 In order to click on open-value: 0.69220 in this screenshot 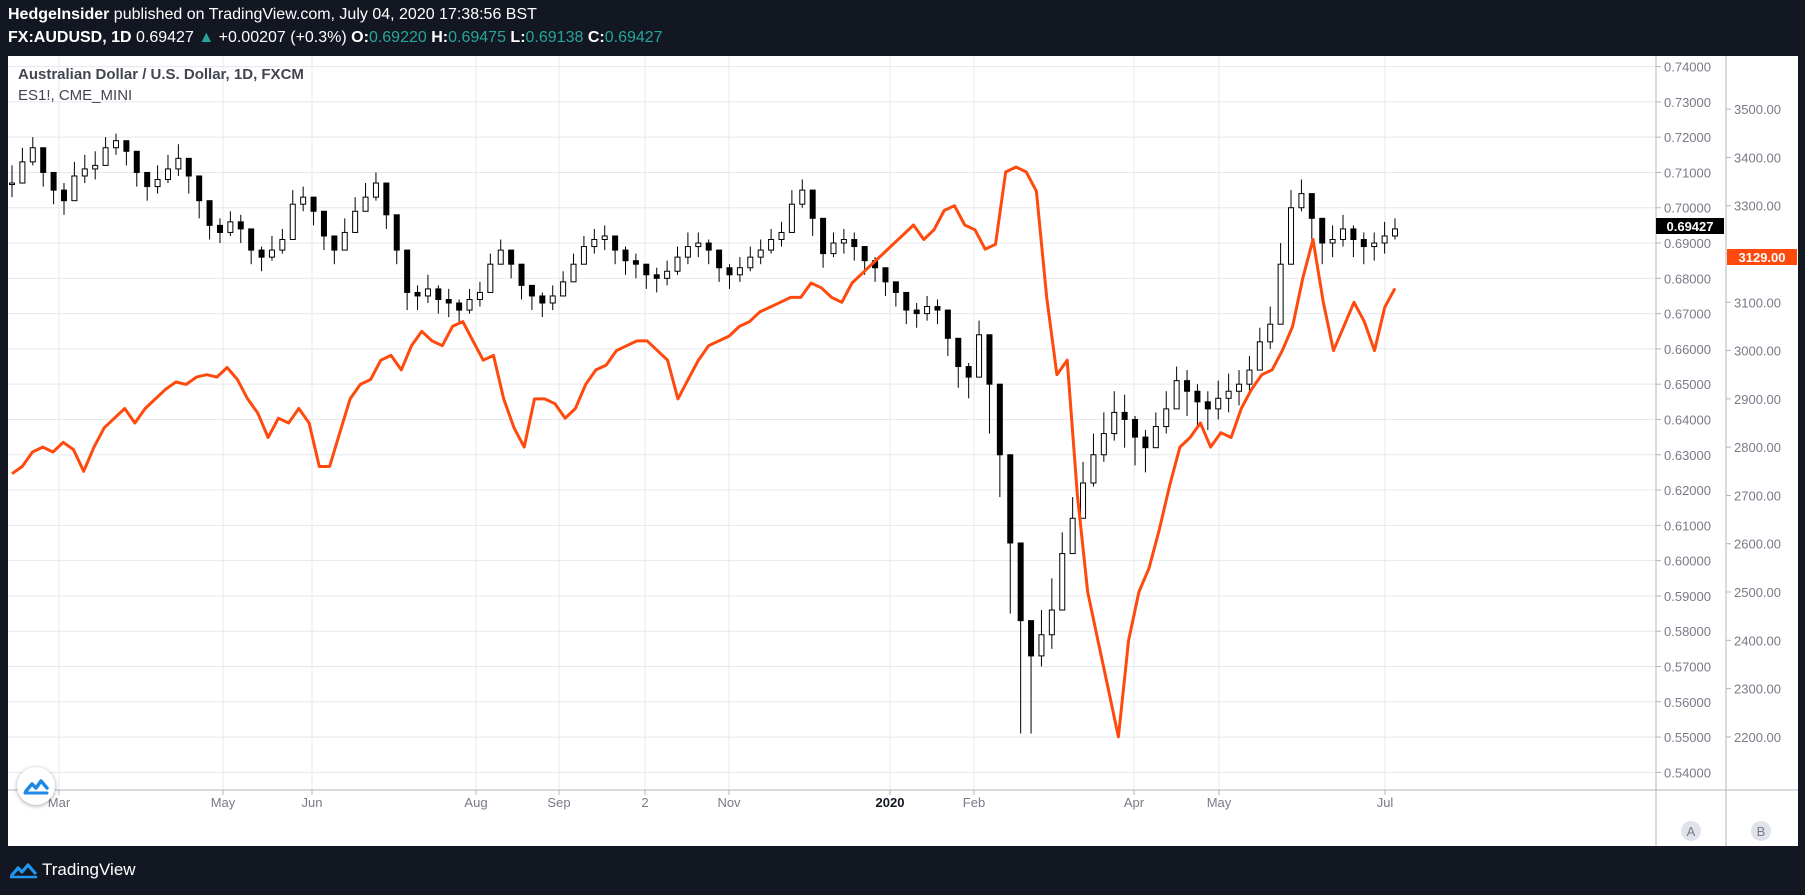, I will do `click(397, 37)`.